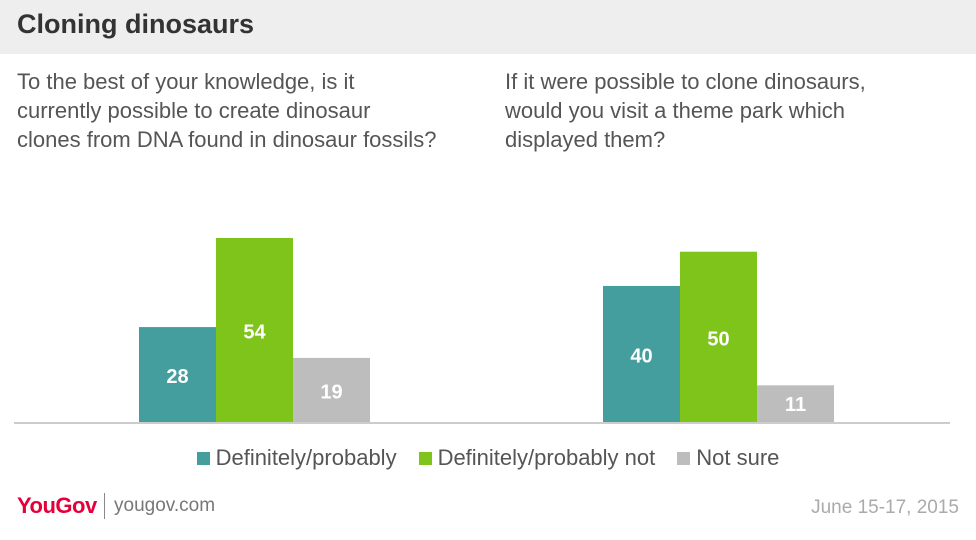  Describe the element at coordinates (738, 457) in the screenshot. I see `legend-label: Not sure` at that location.